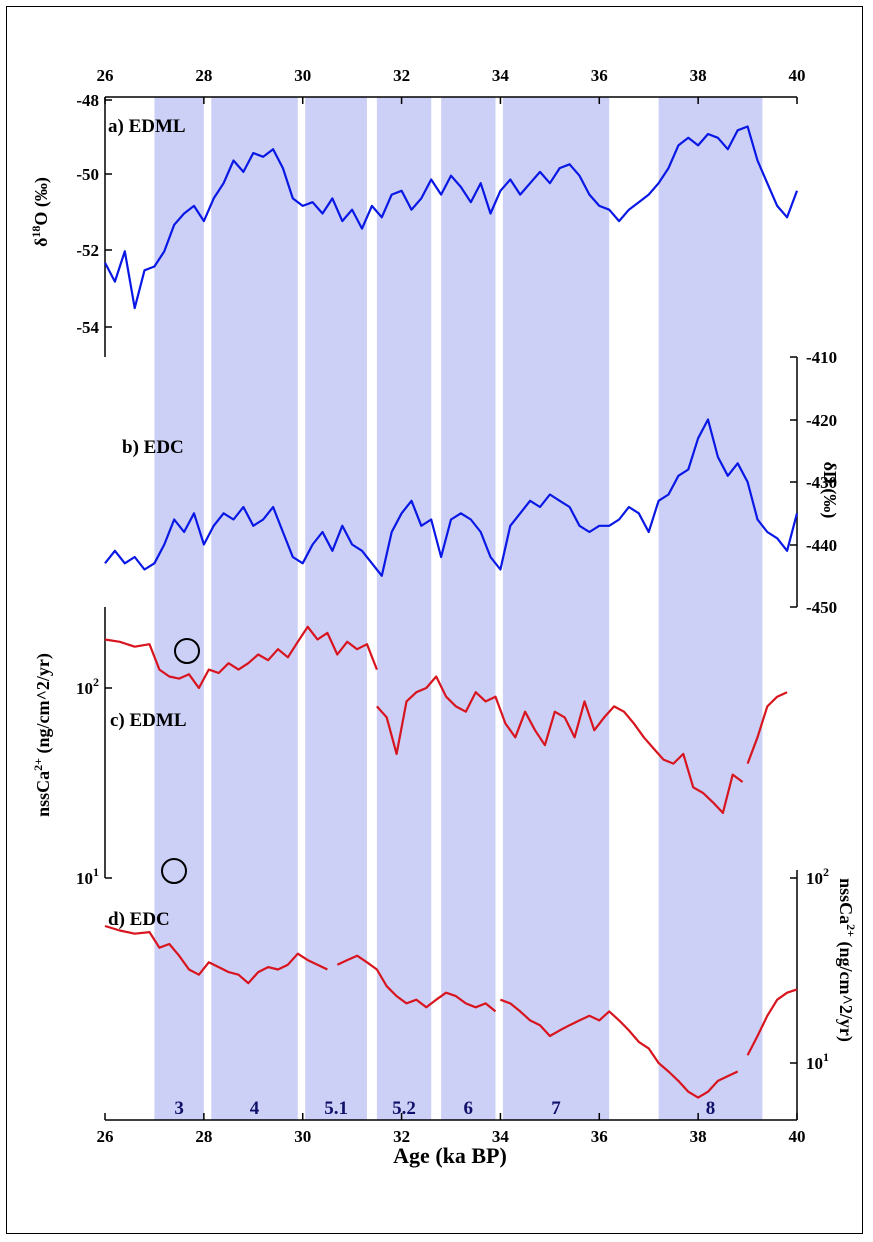 The height and width of the screenshot is (1242, 873). Describe the element at coordinates (556, 1108) in the screenshot. I see `band-label-6: 7` at that location.